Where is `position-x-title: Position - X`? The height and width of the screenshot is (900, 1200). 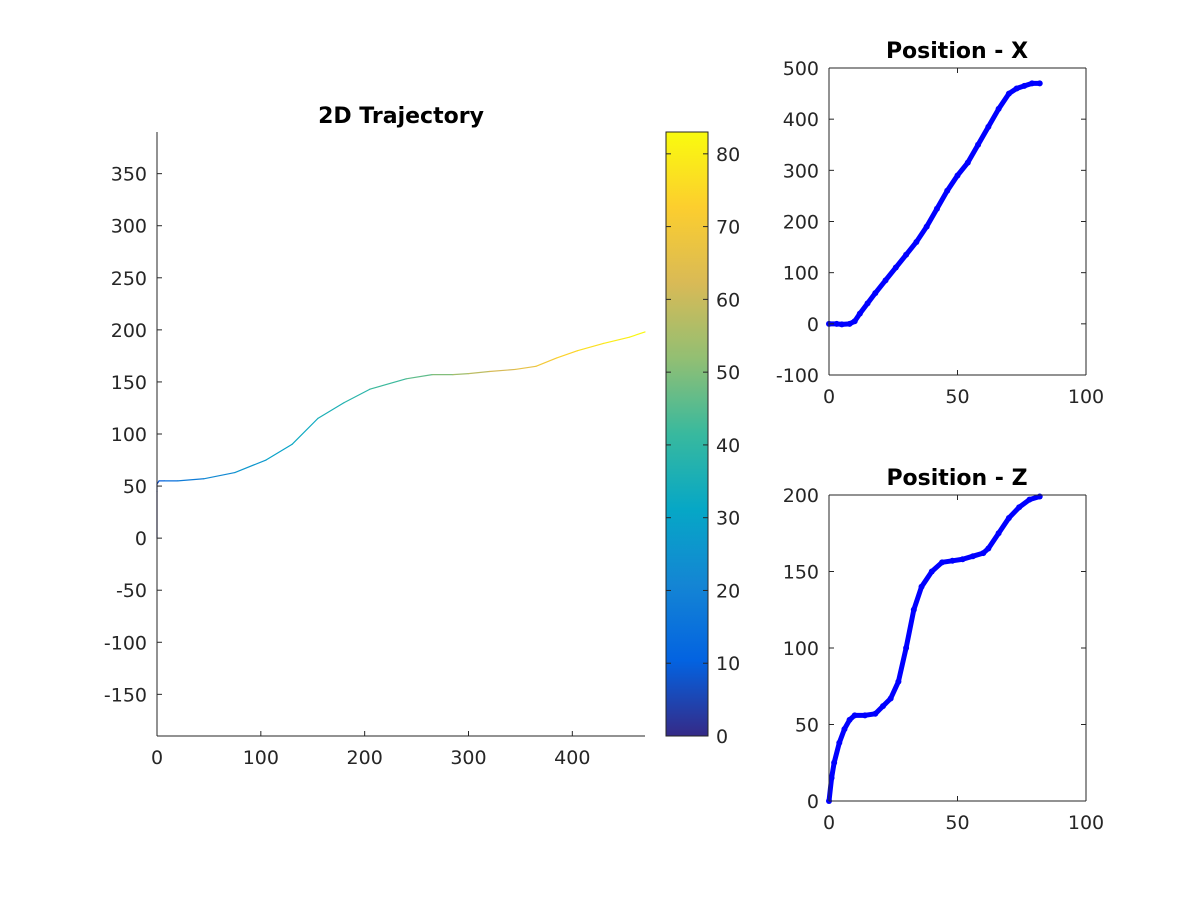
position-x-title: Position - X is located at coordinates (957, 51).